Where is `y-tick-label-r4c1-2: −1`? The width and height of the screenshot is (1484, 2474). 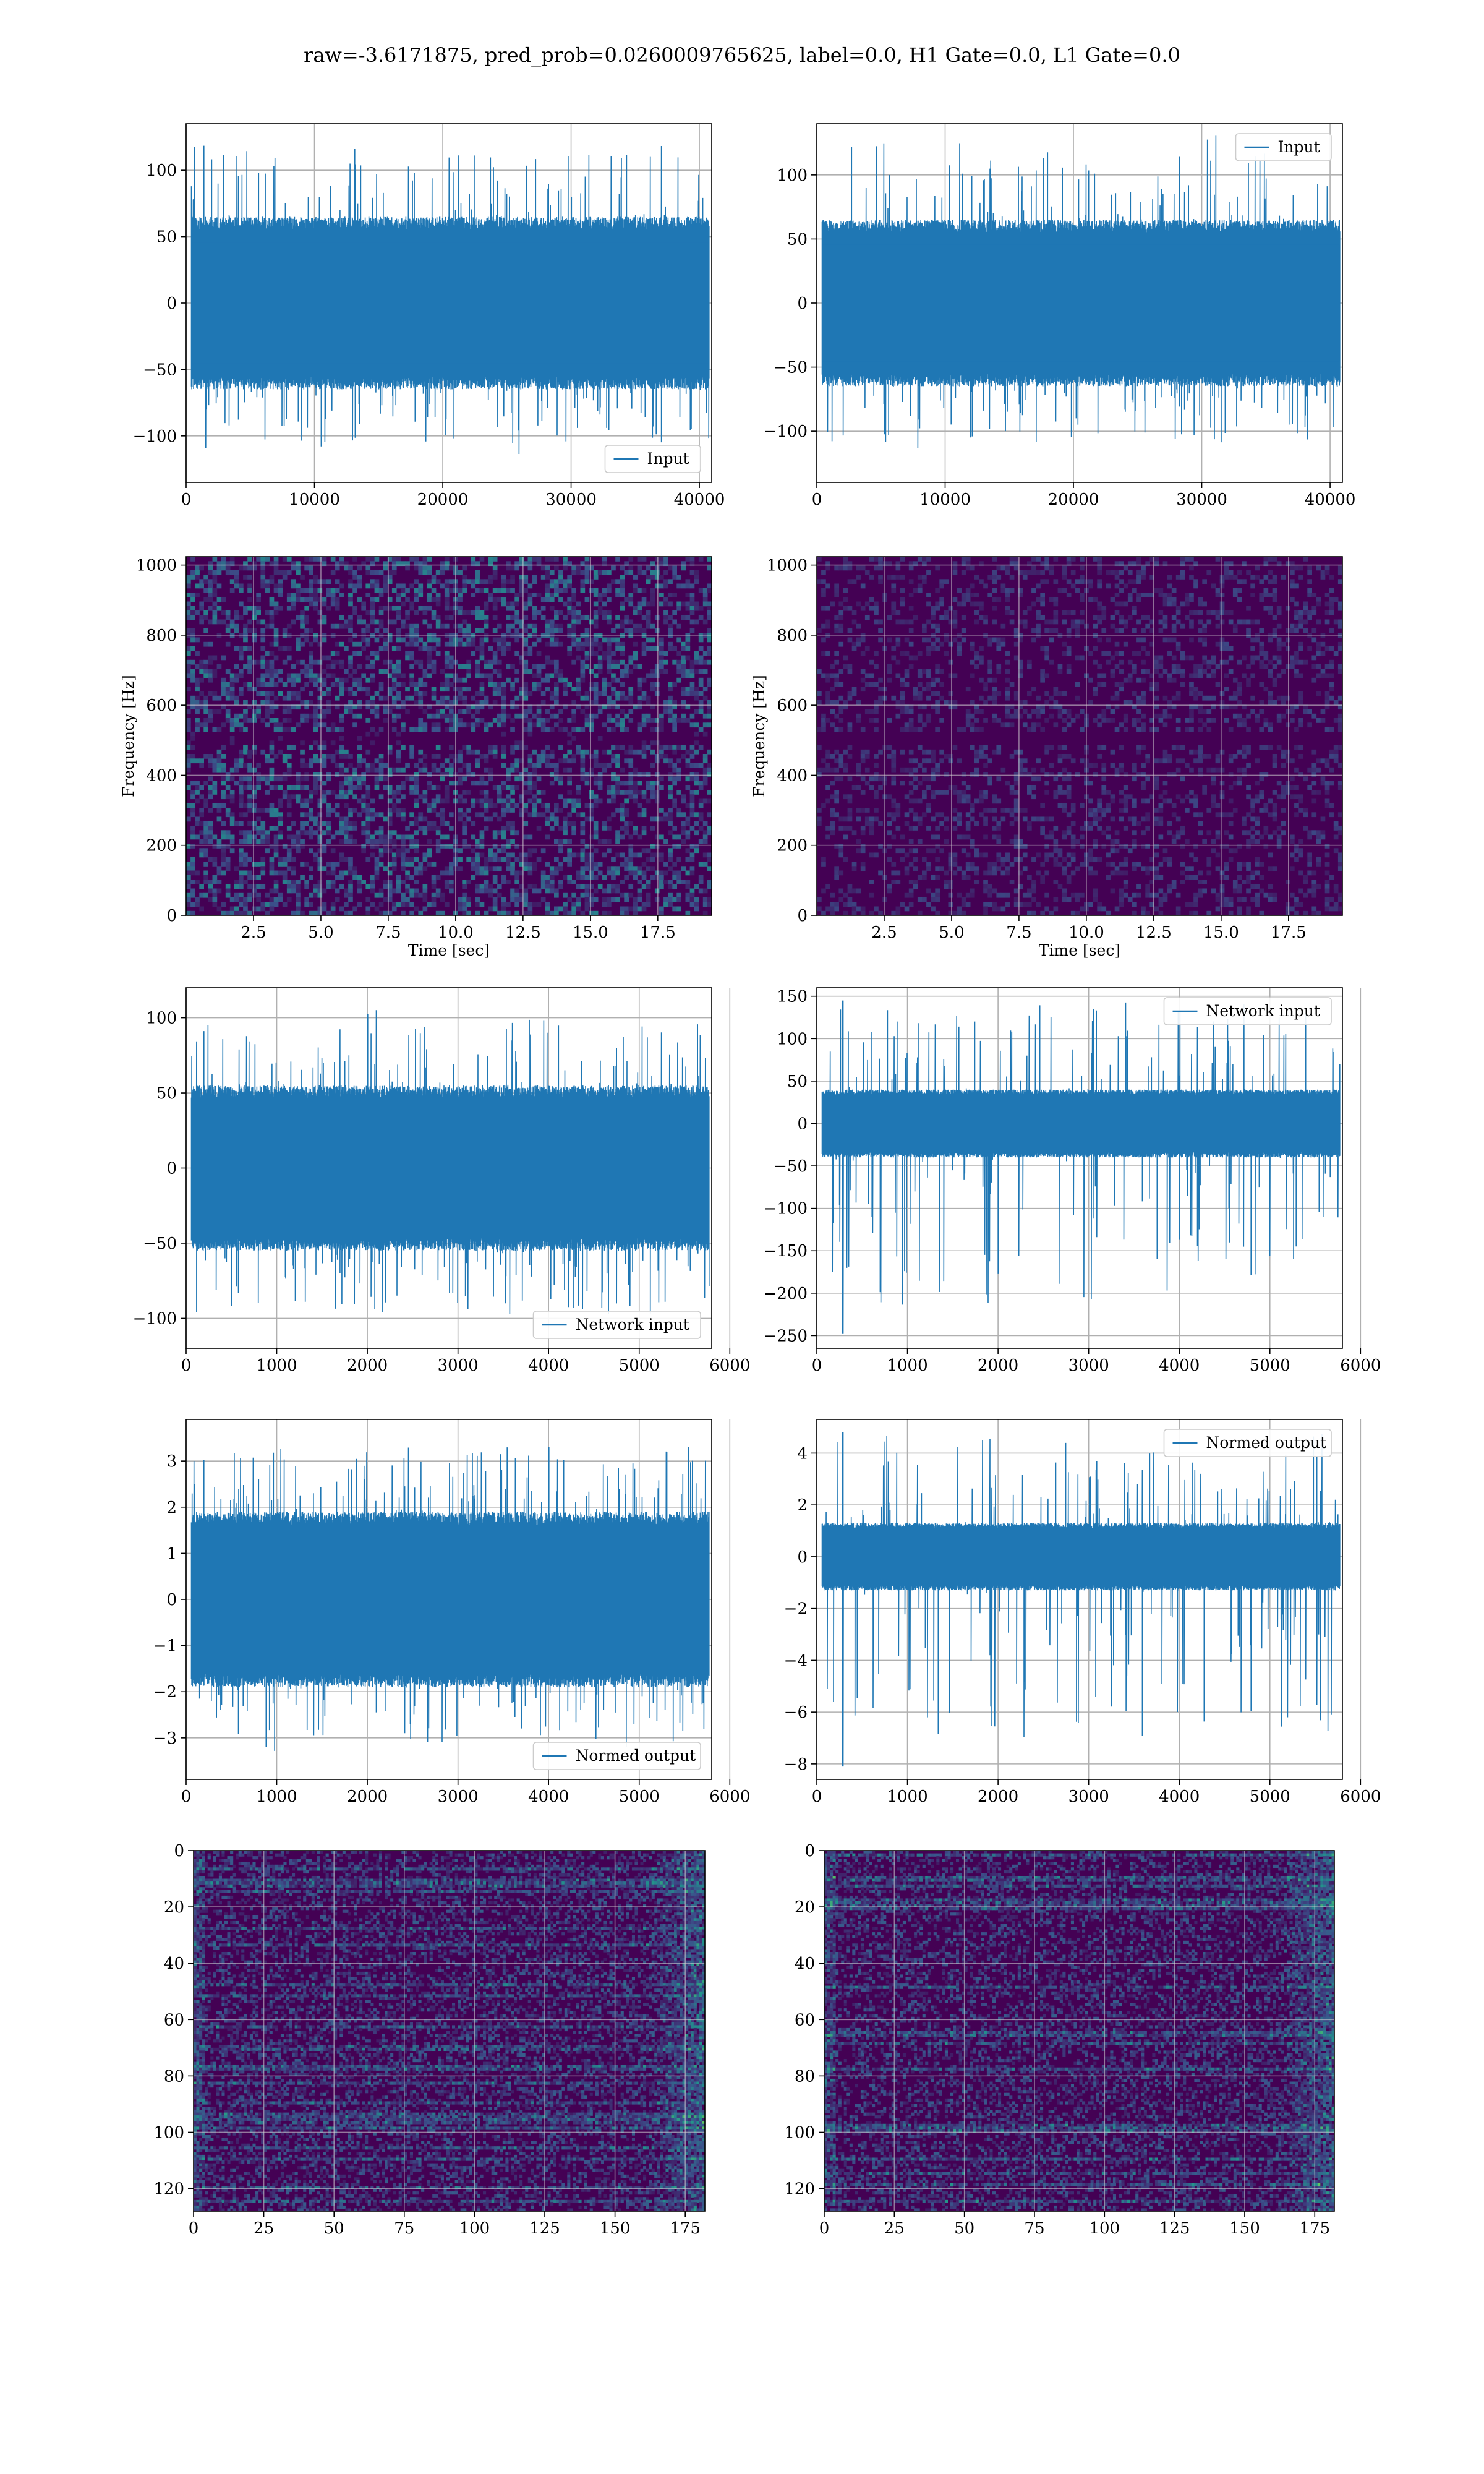 y-tick-label-r4c1-2: −1 is located at coordinates (165, 1646).